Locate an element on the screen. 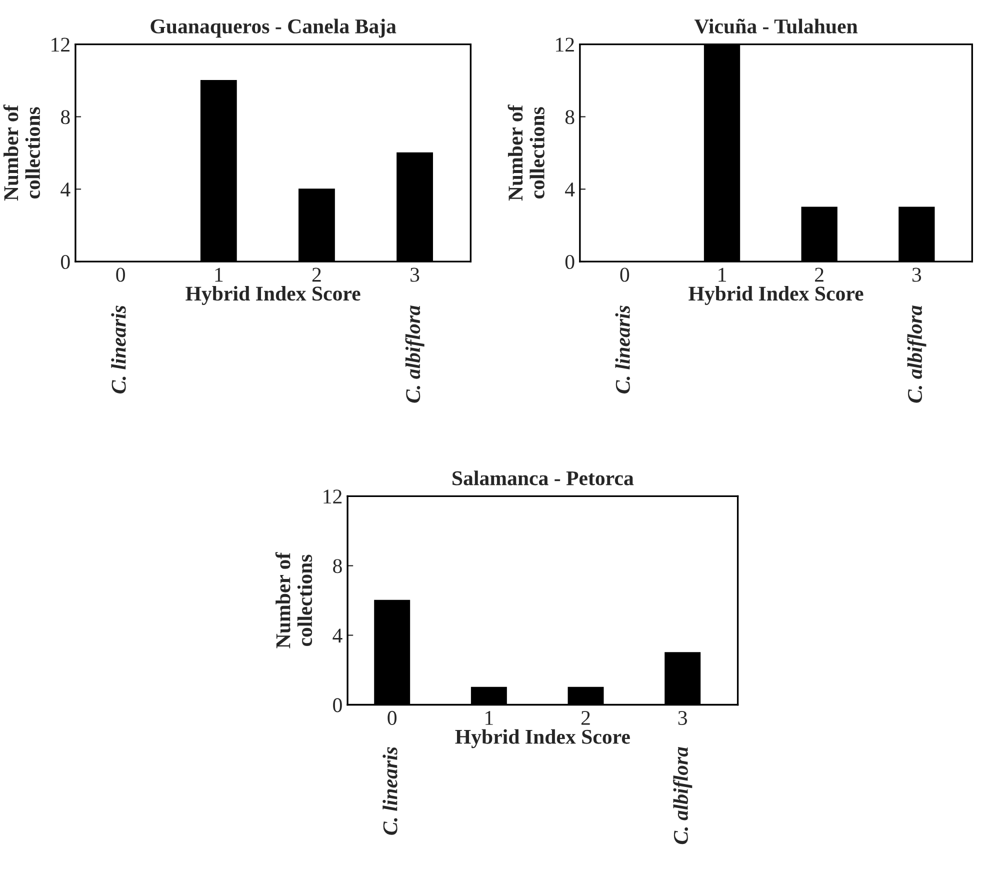 Image resolution: width=993 pixels, height=869 pixels. chart-title: Guanaqueros - Canela Baja is located at coordinates (273, 28).